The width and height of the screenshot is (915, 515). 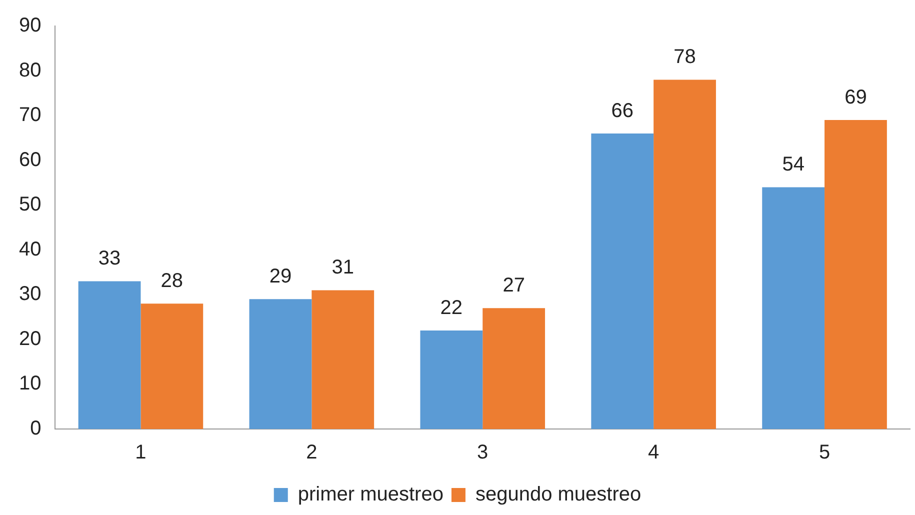 What do you see at coordinates (855, 97) in the screenshot?
I see `data-label: 69` at bounding box center [855, 97].